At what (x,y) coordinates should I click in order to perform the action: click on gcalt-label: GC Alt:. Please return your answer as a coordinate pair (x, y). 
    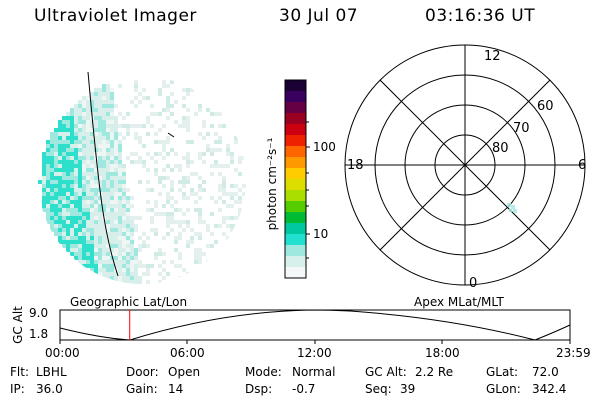
    Looking at the image, I should click on (386, 372).